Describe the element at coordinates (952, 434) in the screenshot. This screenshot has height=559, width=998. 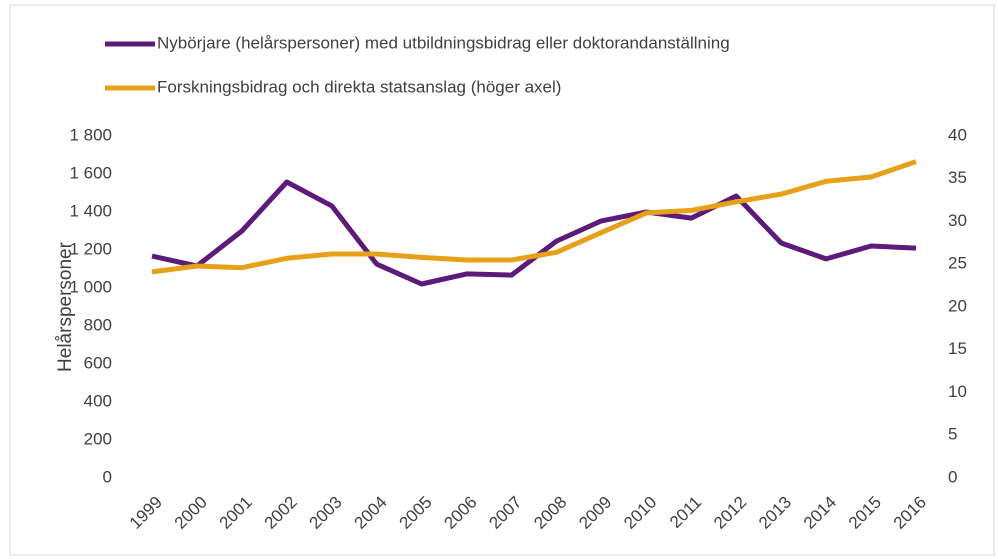
I see `y2-tick-label: 5` at that location.